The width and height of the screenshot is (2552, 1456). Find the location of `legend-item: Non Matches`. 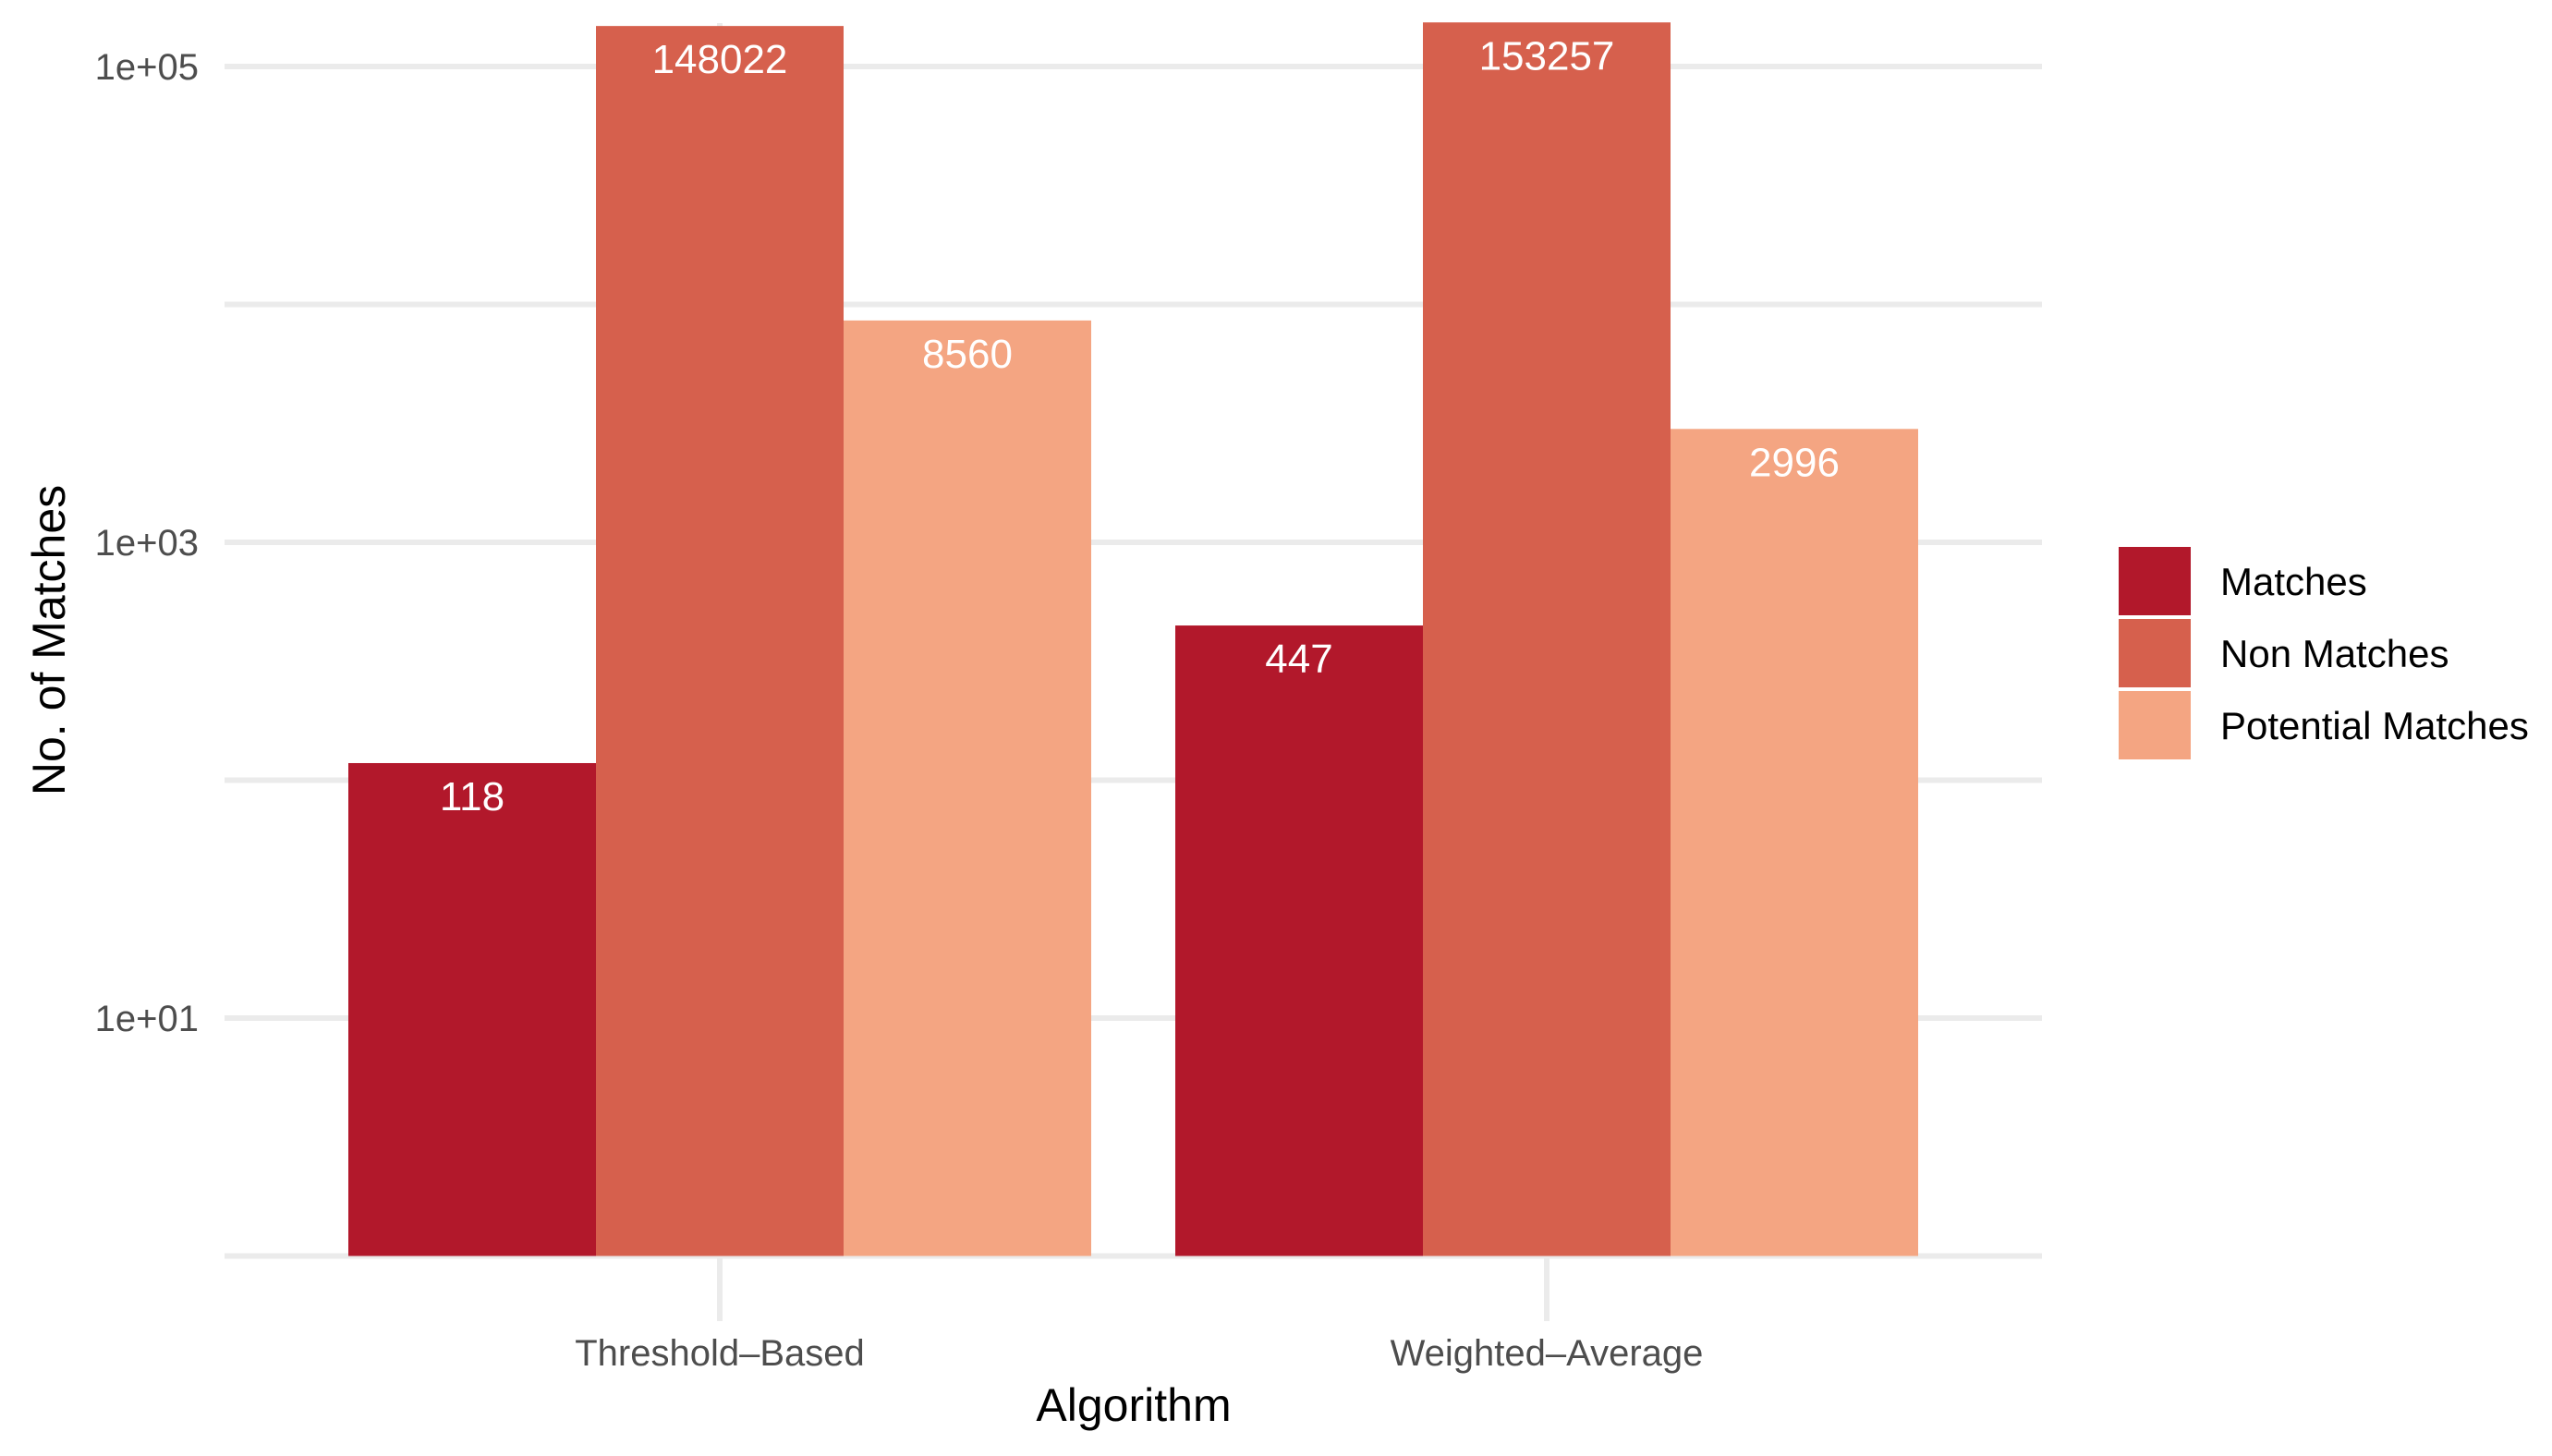

legend-item: Non Matches is located at coordinates (2284, 653).